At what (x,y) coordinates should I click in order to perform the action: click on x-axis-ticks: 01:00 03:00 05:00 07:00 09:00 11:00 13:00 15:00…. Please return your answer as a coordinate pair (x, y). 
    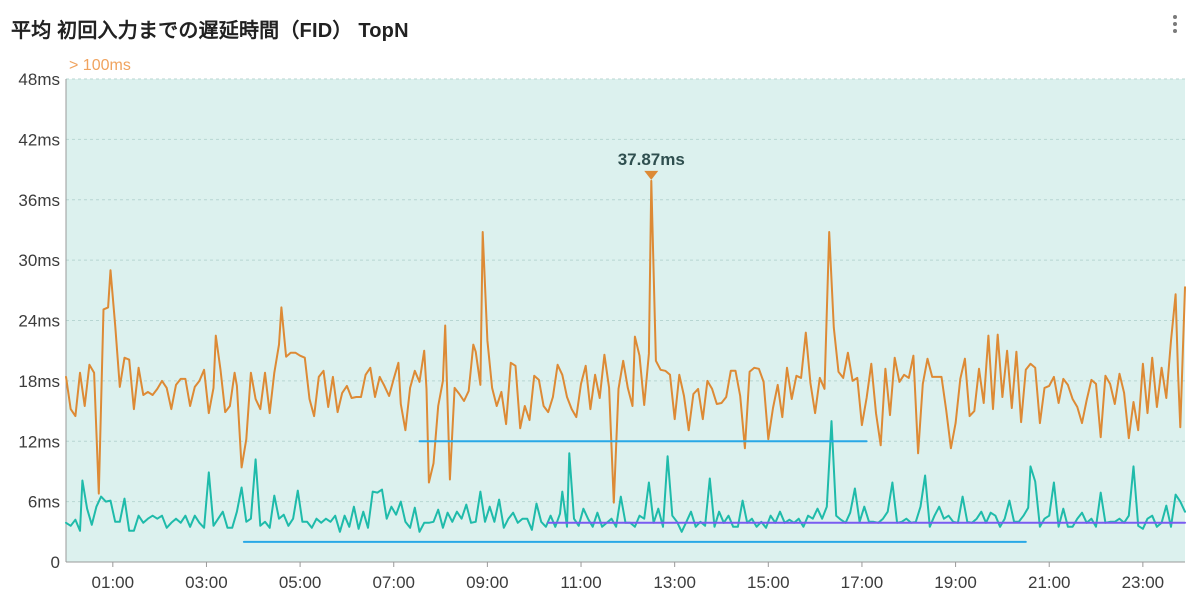
    Looking at the image, I should click on (628, 577).